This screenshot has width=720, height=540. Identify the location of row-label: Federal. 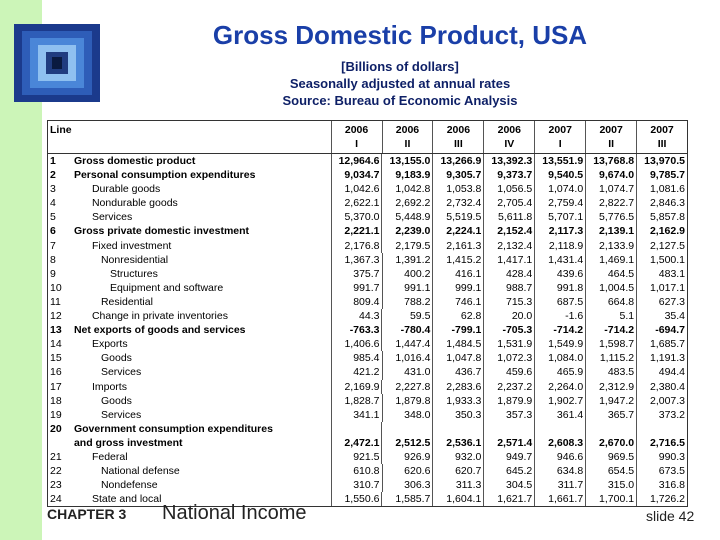
(109, 456).